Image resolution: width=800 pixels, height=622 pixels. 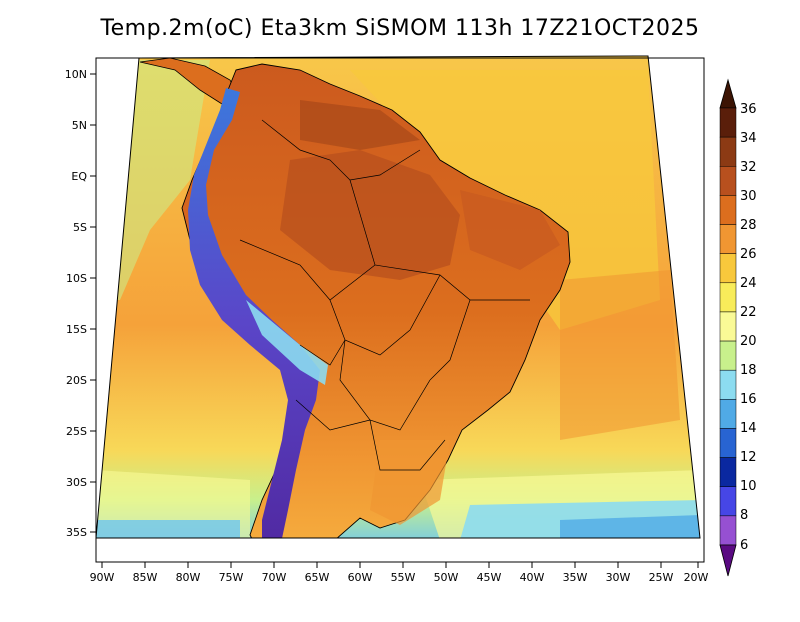 What do you see at coordinates (728, 93) in the screenshot?
I see `colorbar-max-arrow` at bounding box center [728, 93].